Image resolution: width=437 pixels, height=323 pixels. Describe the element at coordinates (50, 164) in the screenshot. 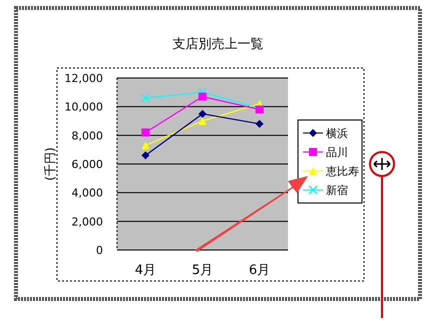

I see `y-axis-title: (千円)` at that location.